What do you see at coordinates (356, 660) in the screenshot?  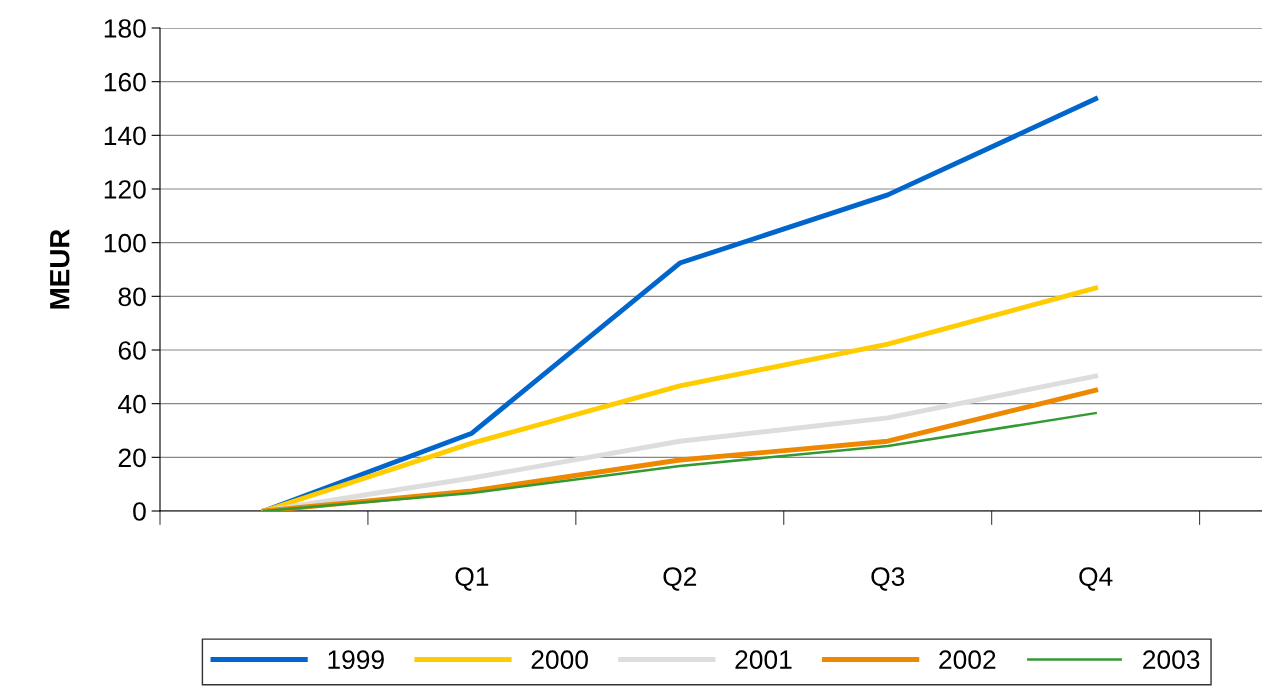 I see `legend-label: 1999` at bounding box center [356, 660].